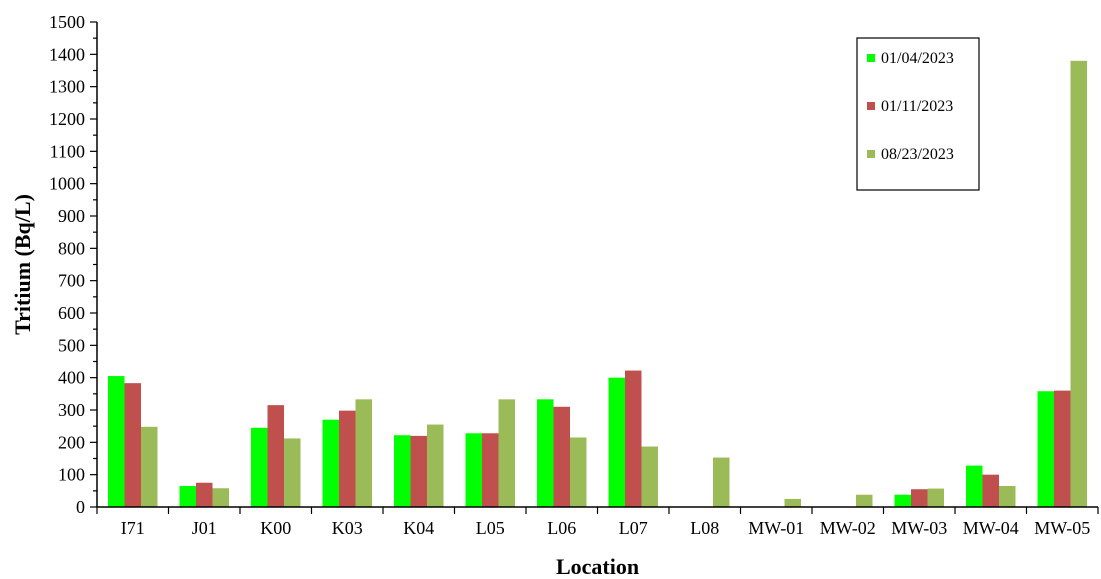  I want to click on y-tick-label: 300, so click(71, 410).